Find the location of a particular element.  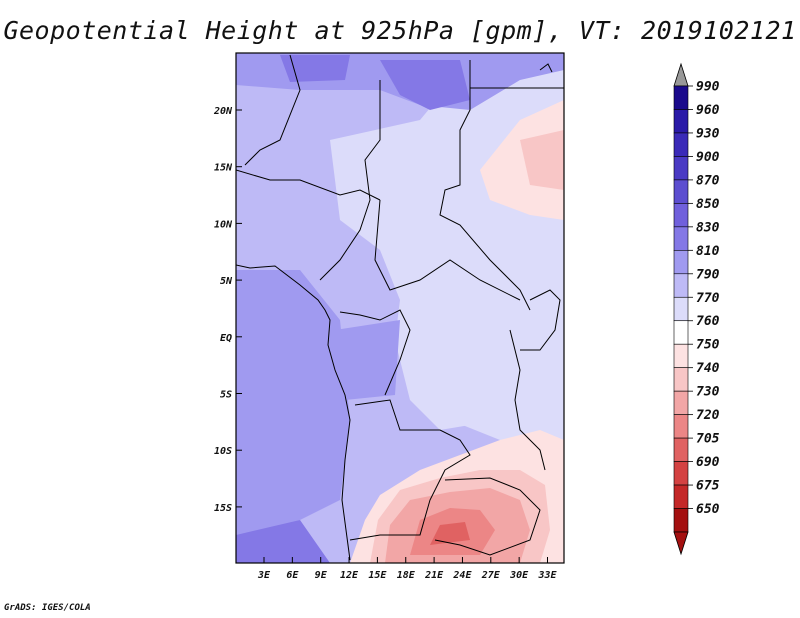

lat-tick-label: 15N is located at coordinates (223, 168).